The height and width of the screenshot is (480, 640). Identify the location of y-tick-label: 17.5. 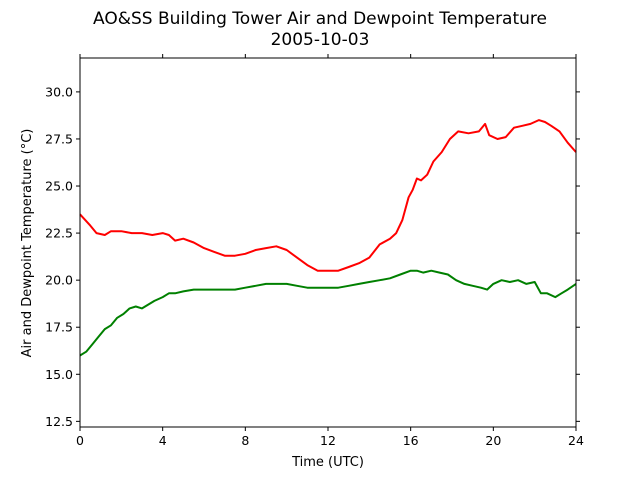
(59, 327).